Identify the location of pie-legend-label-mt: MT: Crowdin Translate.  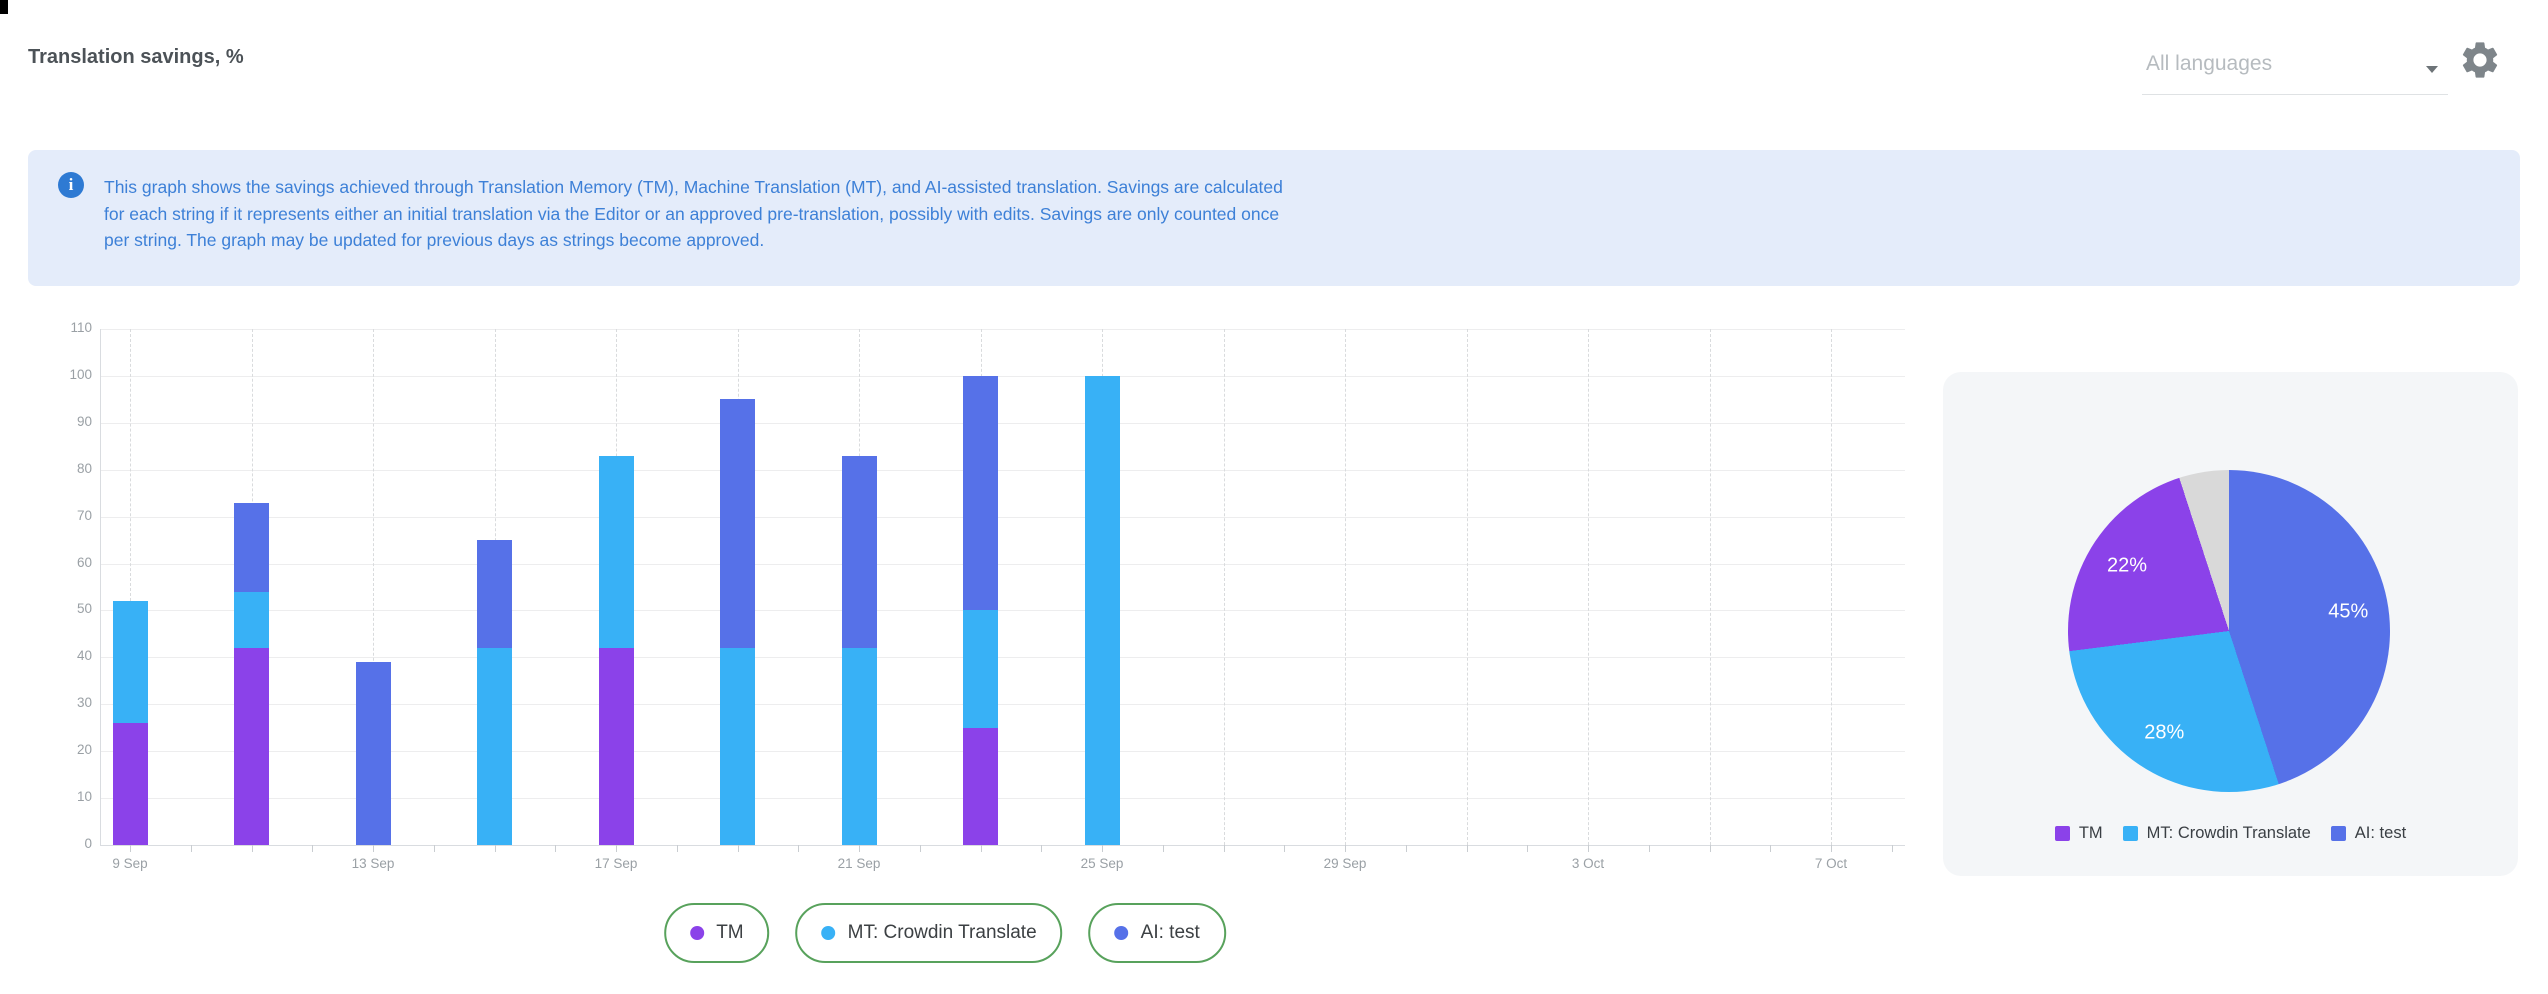
(2228, 833).